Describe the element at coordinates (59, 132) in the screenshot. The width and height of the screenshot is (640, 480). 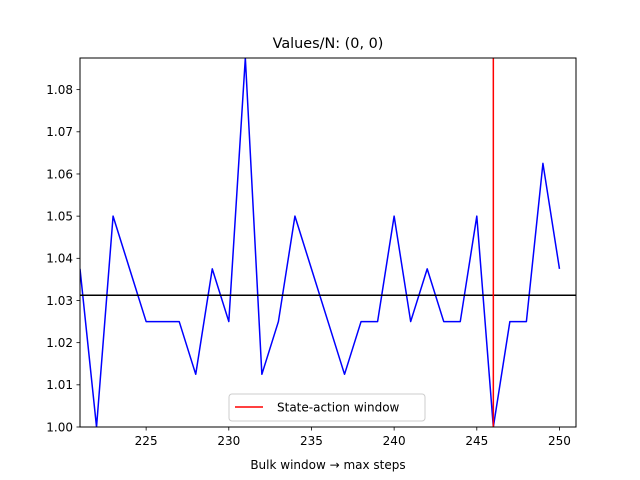
I see `y-tick-label: 1.07` at that location.